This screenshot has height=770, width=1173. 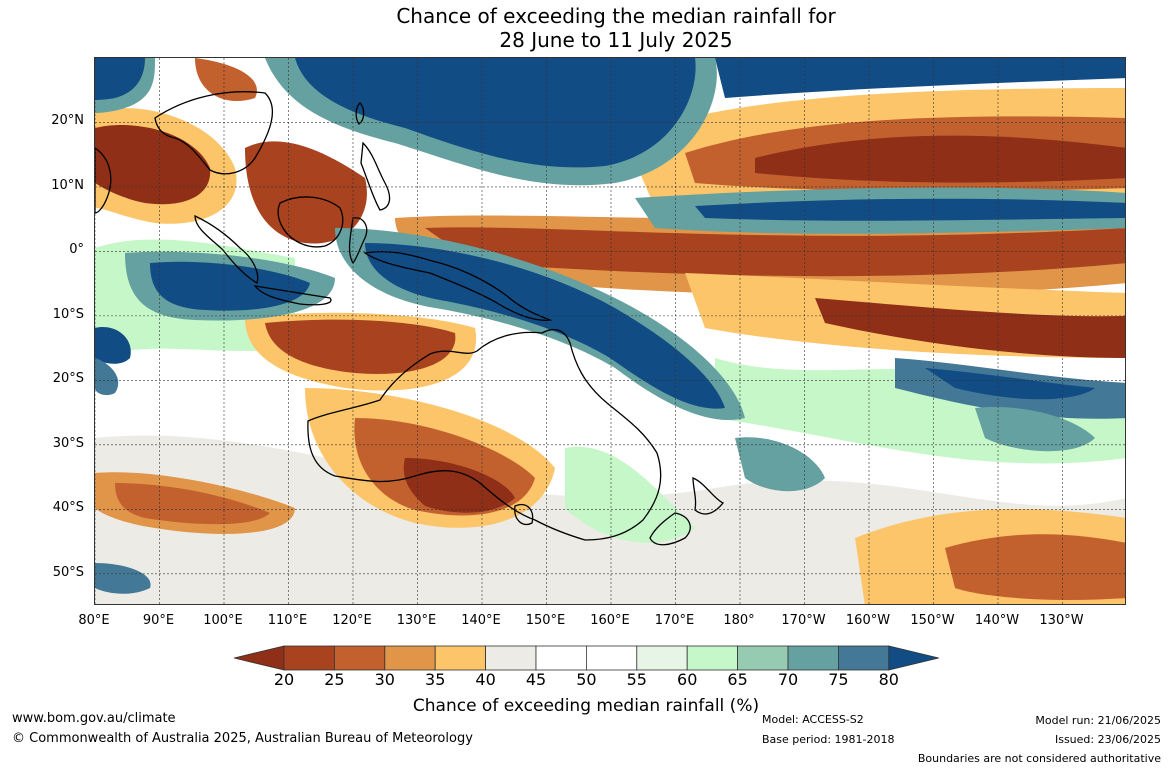 I want to click on field-dry-npac-core, so click(x=940, y=159).